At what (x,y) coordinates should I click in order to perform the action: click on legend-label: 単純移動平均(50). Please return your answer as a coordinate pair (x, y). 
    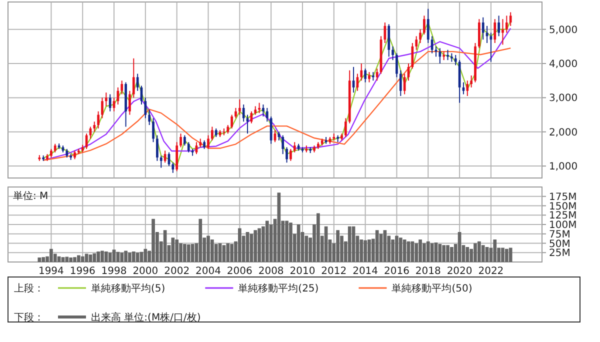
    Looking at the image, I should click on (432, 288).